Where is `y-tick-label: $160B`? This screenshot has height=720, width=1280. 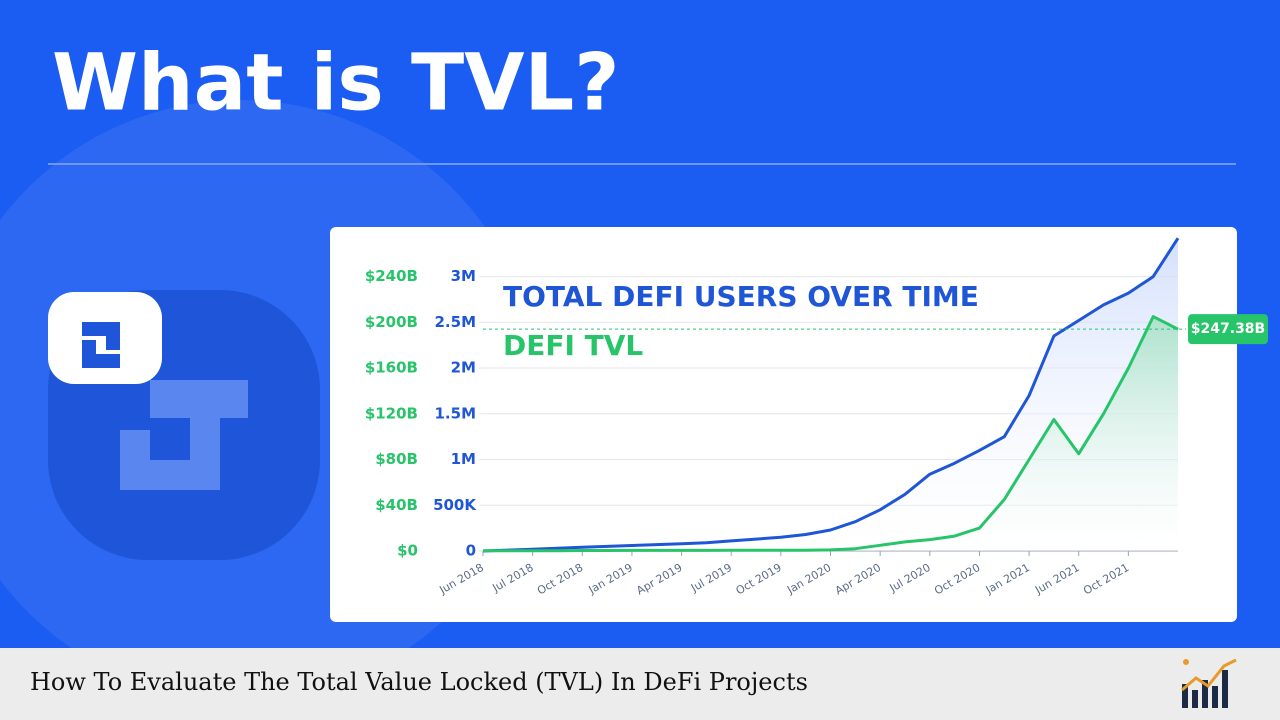 y-tick-label: $160B is located at coordinates (391, 368).